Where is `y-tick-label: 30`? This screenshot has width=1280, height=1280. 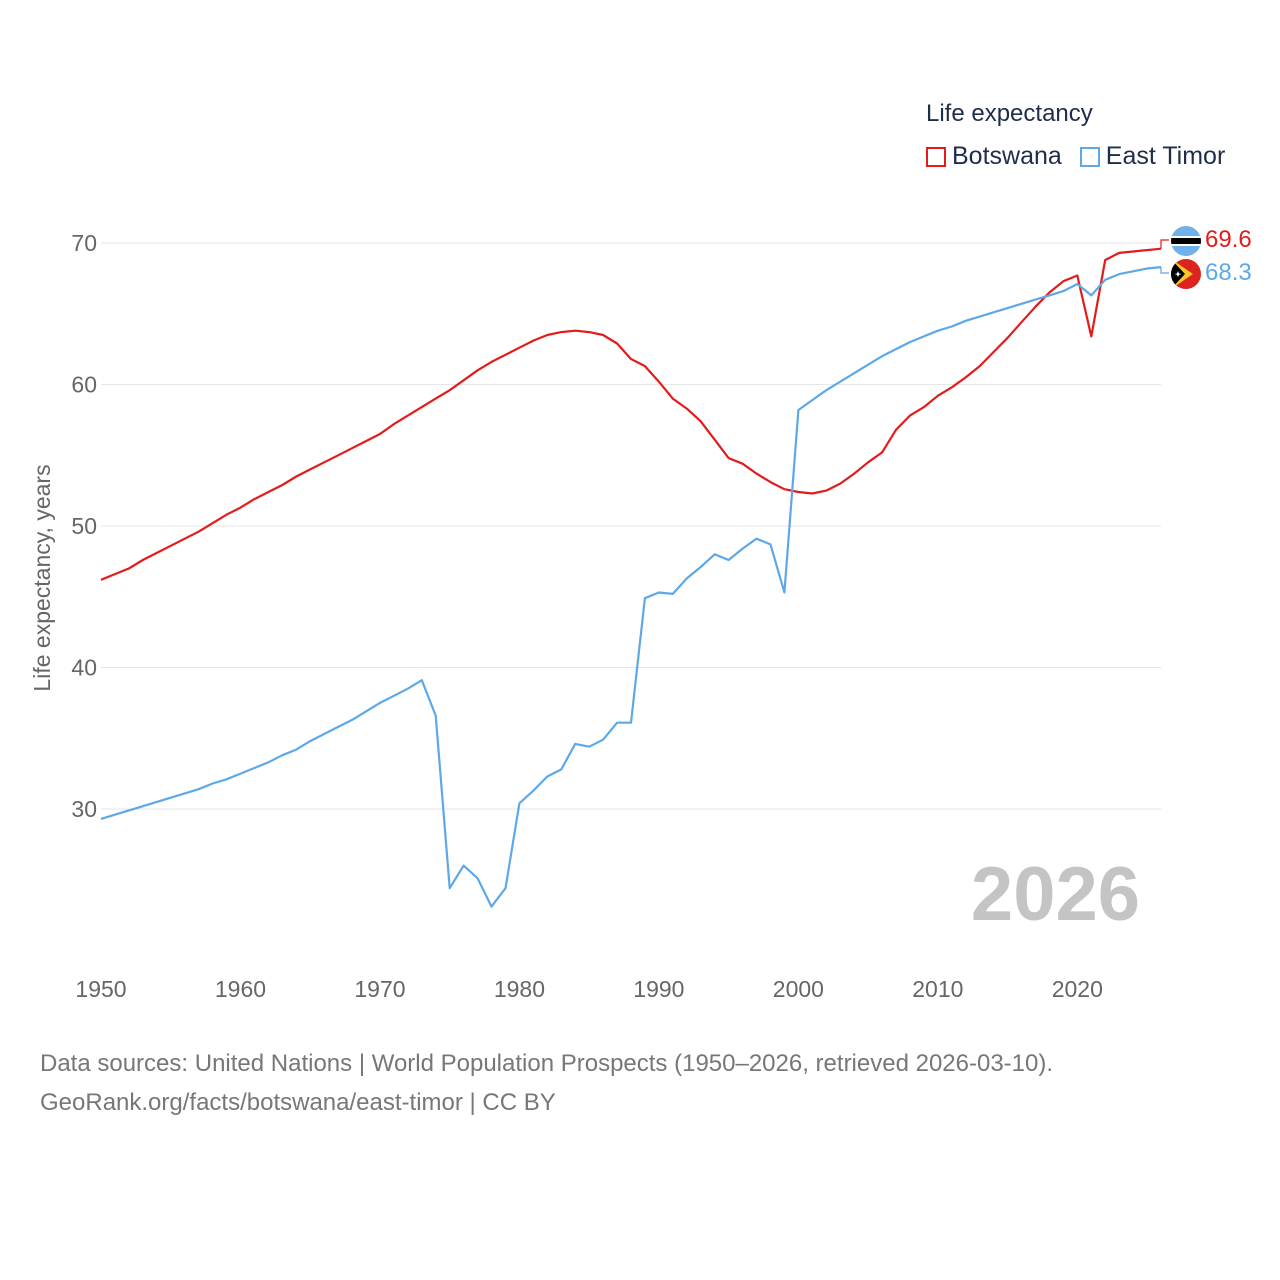
y-tick-label: 30 is located at coordinates (84, 809).